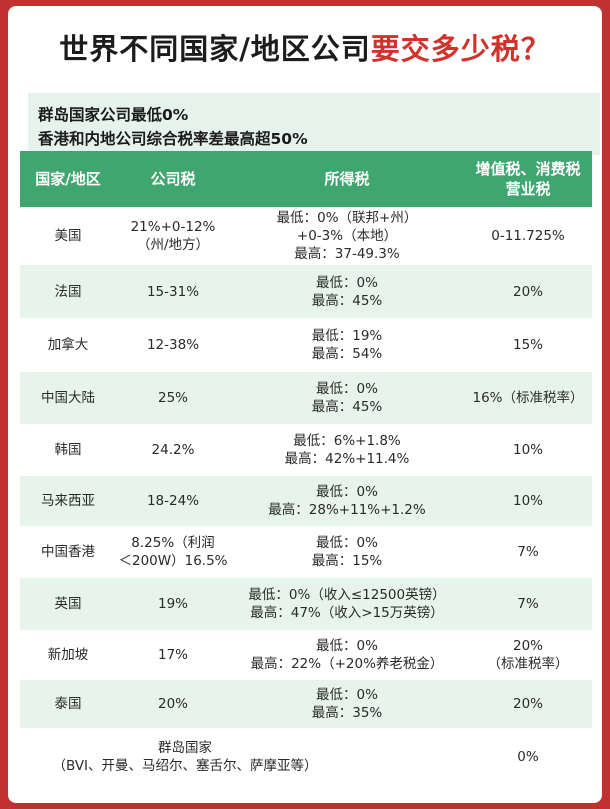 Image resolution: width=610 pixels, height=809 pixels. I want to click on table-row: 加拿大 12-38% 最低：19% 最高：54% 15%, so click(306, 345).